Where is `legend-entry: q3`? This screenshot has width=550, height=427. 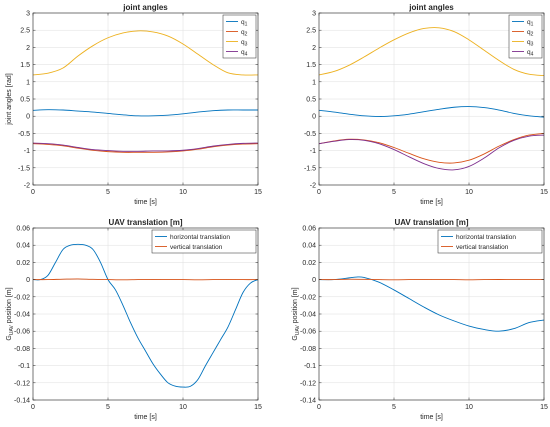
legend-entry: q3 is located at coordinates (244, 43).